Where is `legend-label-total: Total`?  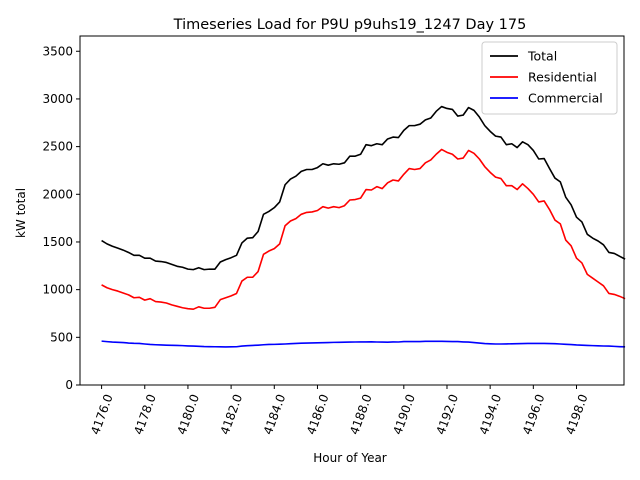
legend-label-total: Total is located at coordinates (542, 56).